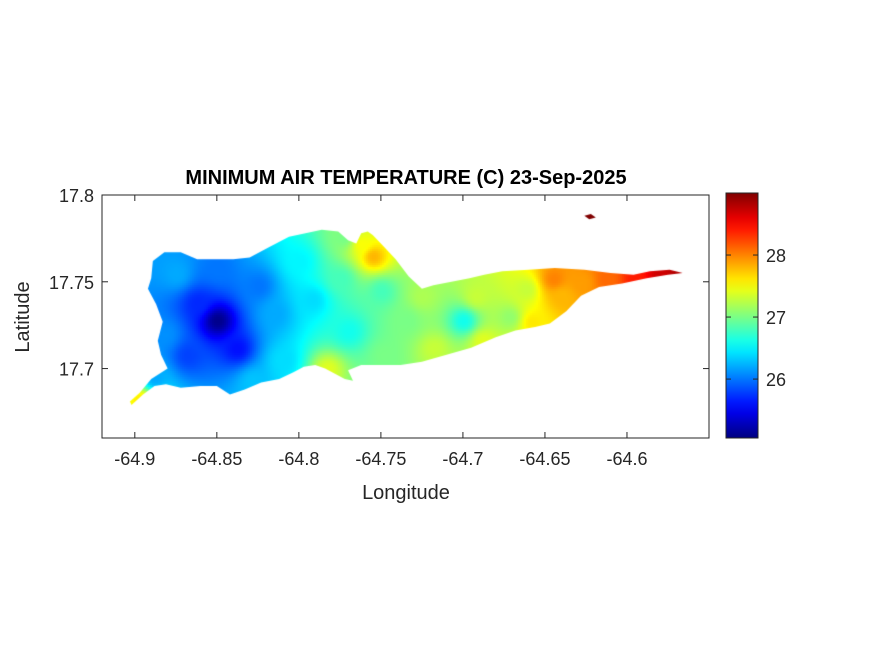 This screenshot has width=875, height=656. I want to click on x-tick-label: -64.7, so click(462, 459).